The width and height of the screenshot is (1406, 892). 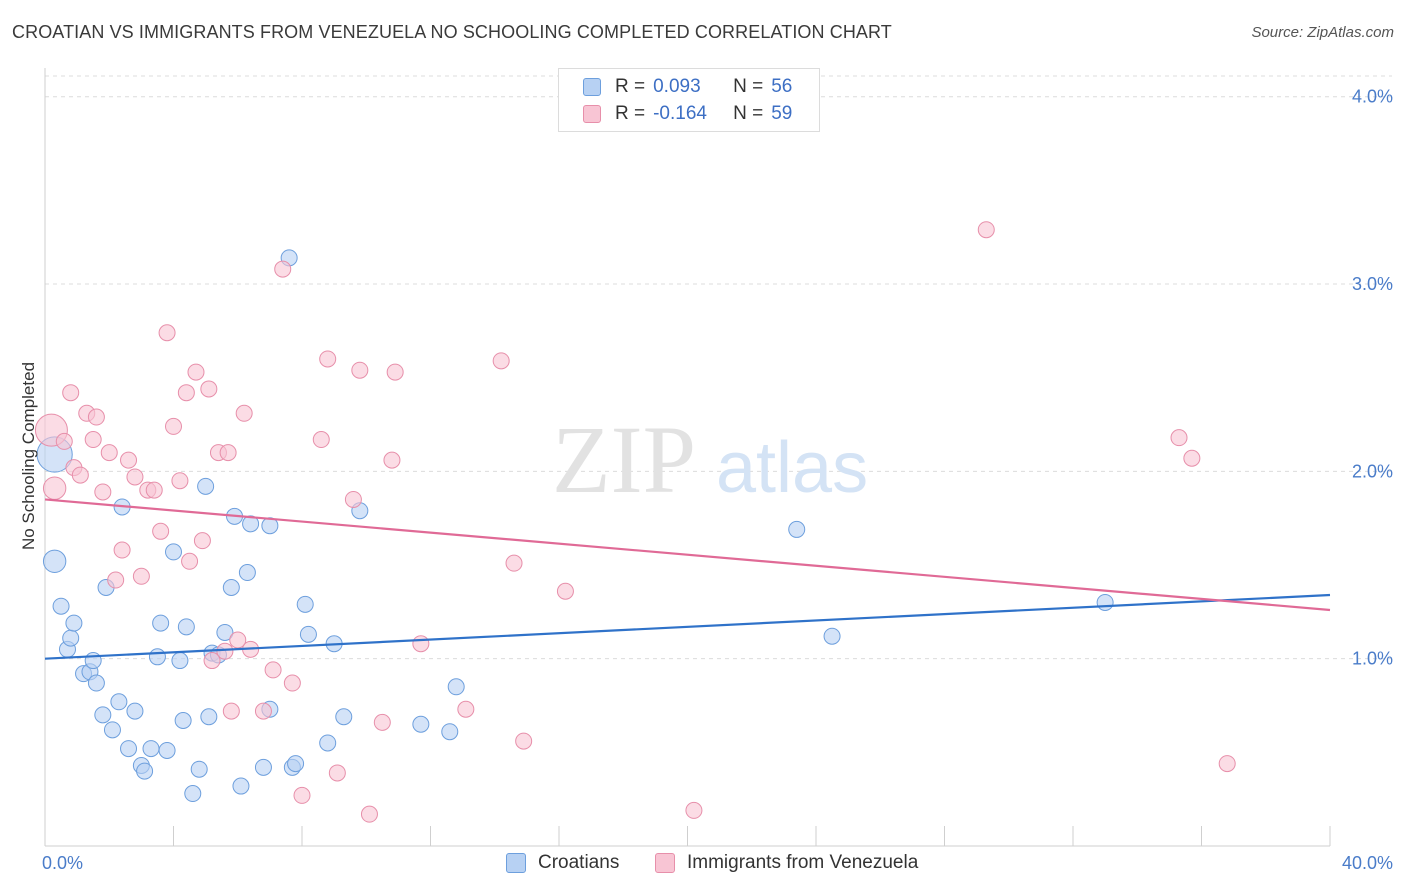 What do you see at coordinates (28, 456) in the screenshot?
I see `y-axis-label: No Schooling Completed` at bounding box center [28, 456].